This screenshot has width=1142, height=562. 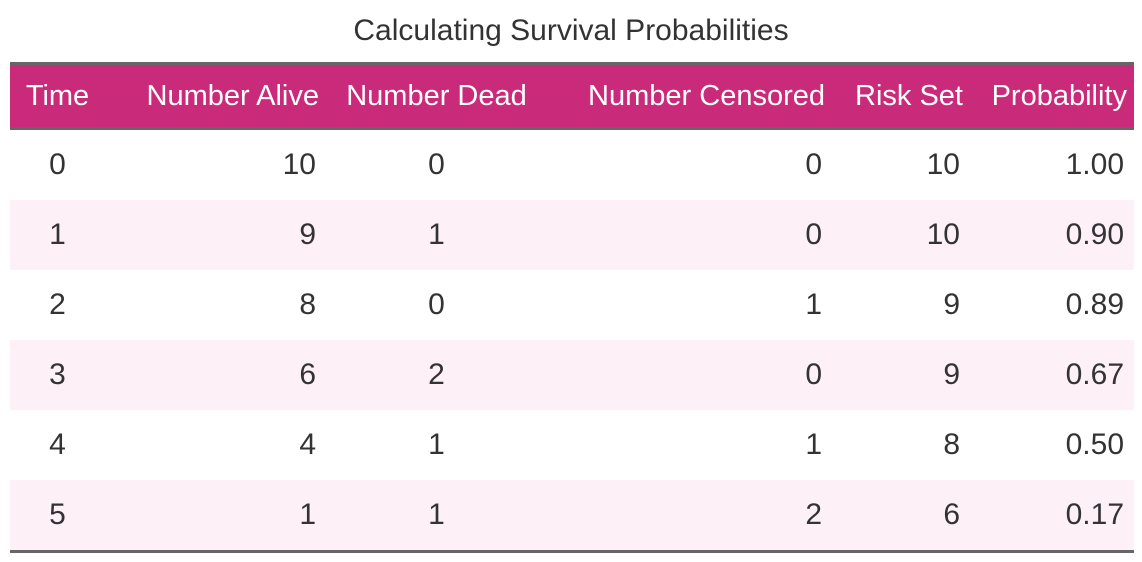 What do you see at coordinates (436, 374) in the screenshot?
I see `cell-number-dead: 2` at bounding box center [436, 374].